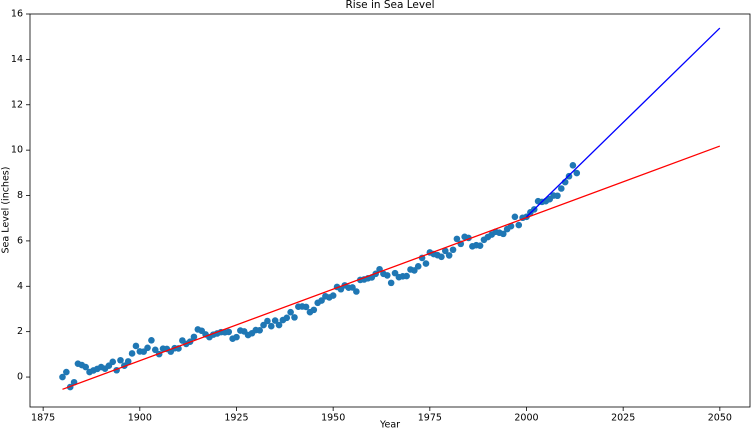 Image resolution: width=755 pixels, height=429 pixels. What do you see at coordinates (623, 122) in the screenshot?
I see `trend-line` at bounding box center [623, 122].